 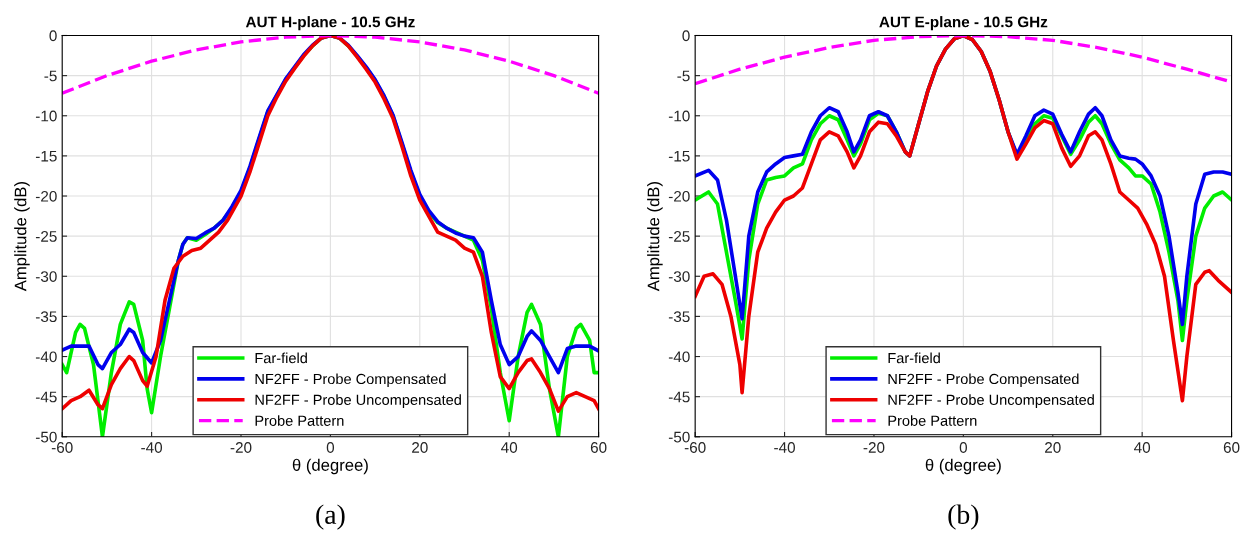 What do you see at coordinates (330, 517) in the screenshot?
I see `text: (a)` at bounding box center [330, 517].